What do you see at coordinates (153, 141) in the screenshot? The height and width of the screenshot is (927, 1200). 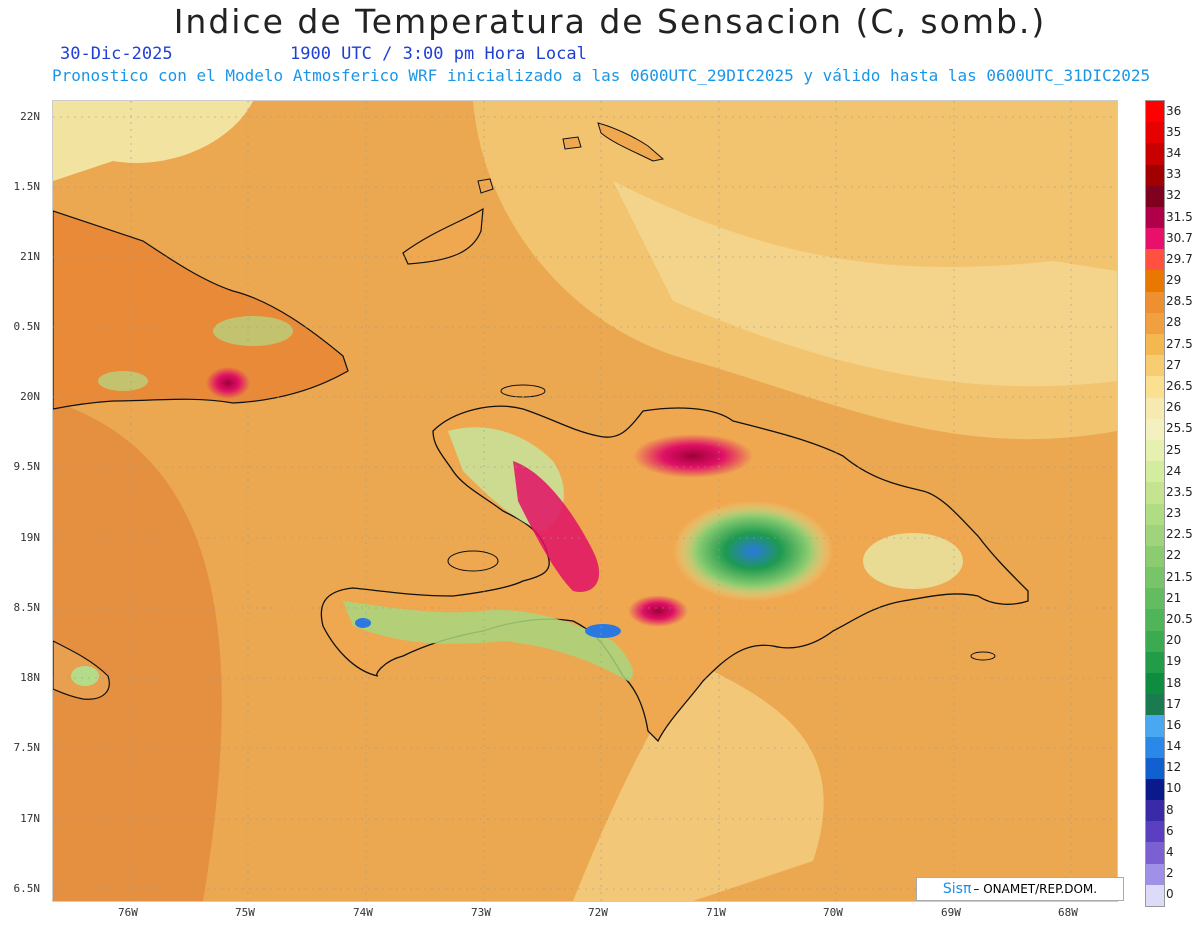 I see `ocean-northwest-pale` at bounding box center [153, 141].